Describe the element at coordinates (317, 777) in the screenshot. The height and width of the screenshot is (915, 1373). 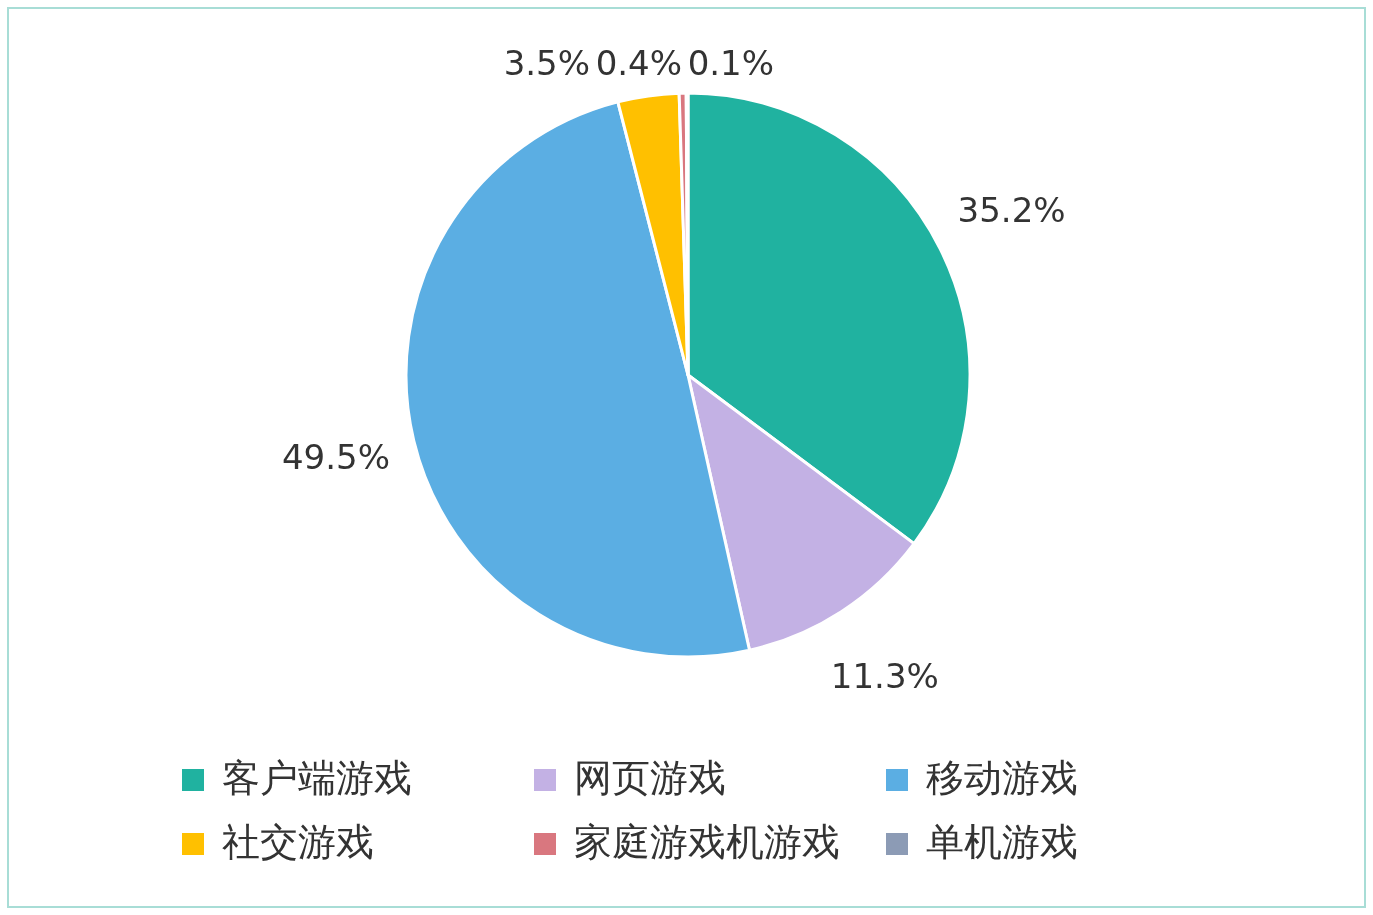
I see `legend-label: 客户端游戏` at that location.